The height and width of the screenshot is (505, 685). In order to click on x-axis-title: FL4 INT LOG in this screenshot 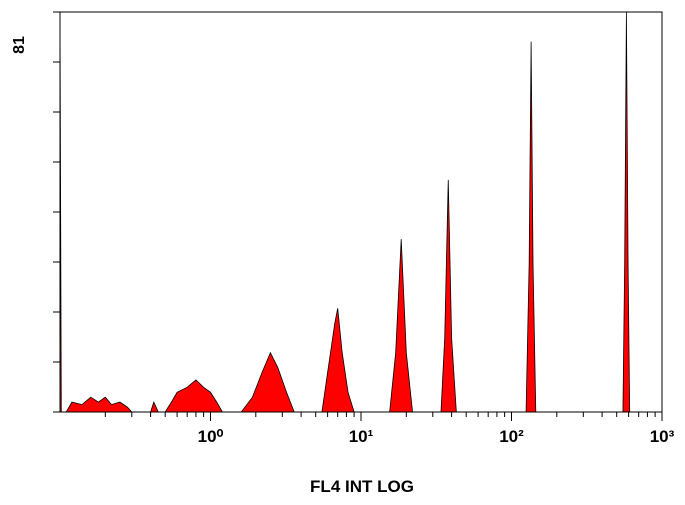, I will do `click(362, 486)`.